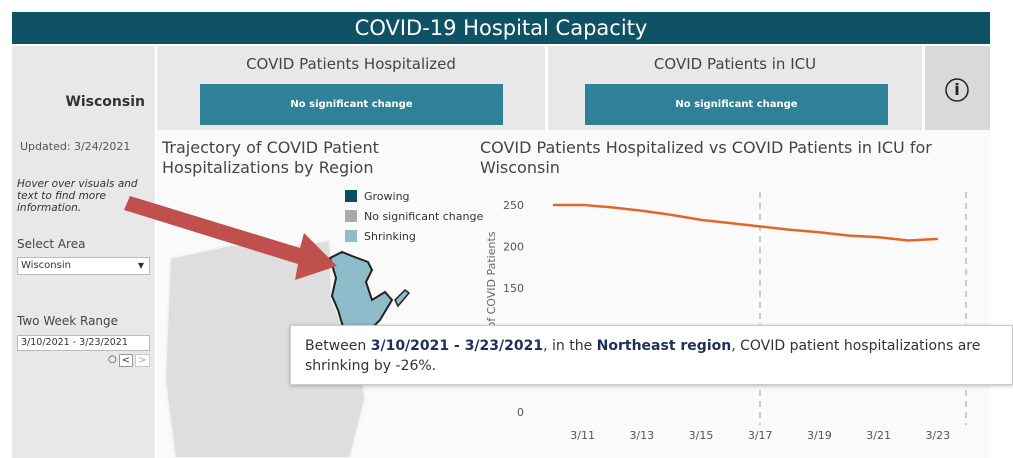 The width and height of the screenshot is (1013, 458). Describe the element at coordinates (140, 265) in the screenshot. I see `caret: ▼` at that location.